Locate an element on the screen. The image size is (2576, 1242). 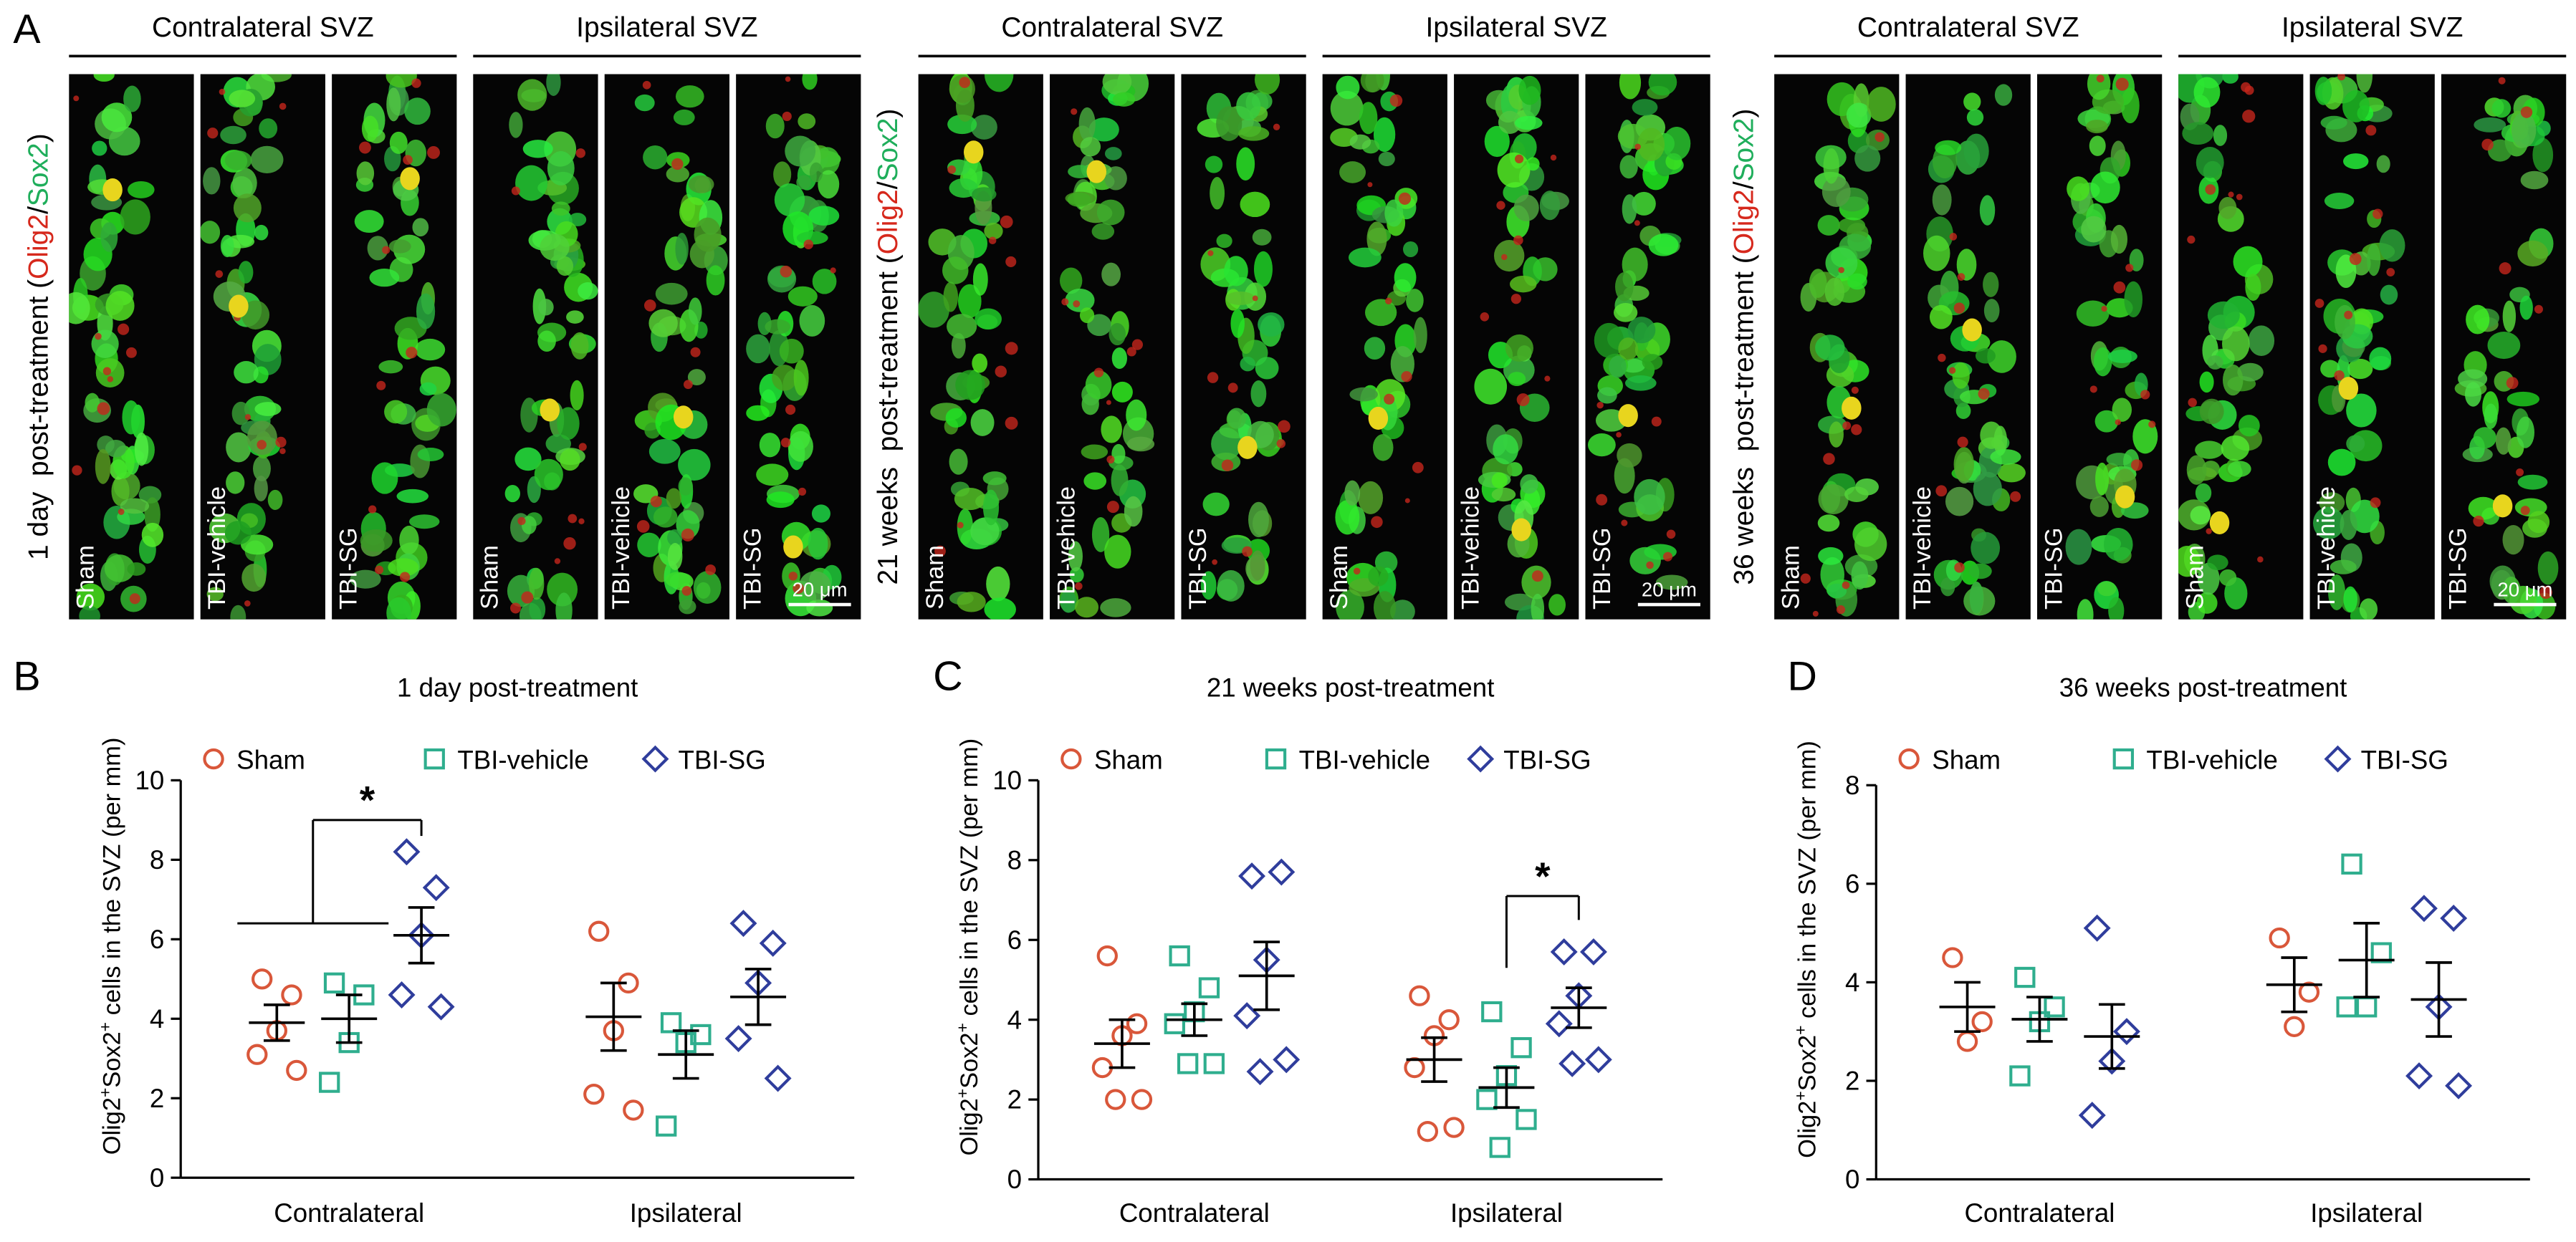
label-part: cells in the SVZ (per mm) is located at coordinates (1807, 883).